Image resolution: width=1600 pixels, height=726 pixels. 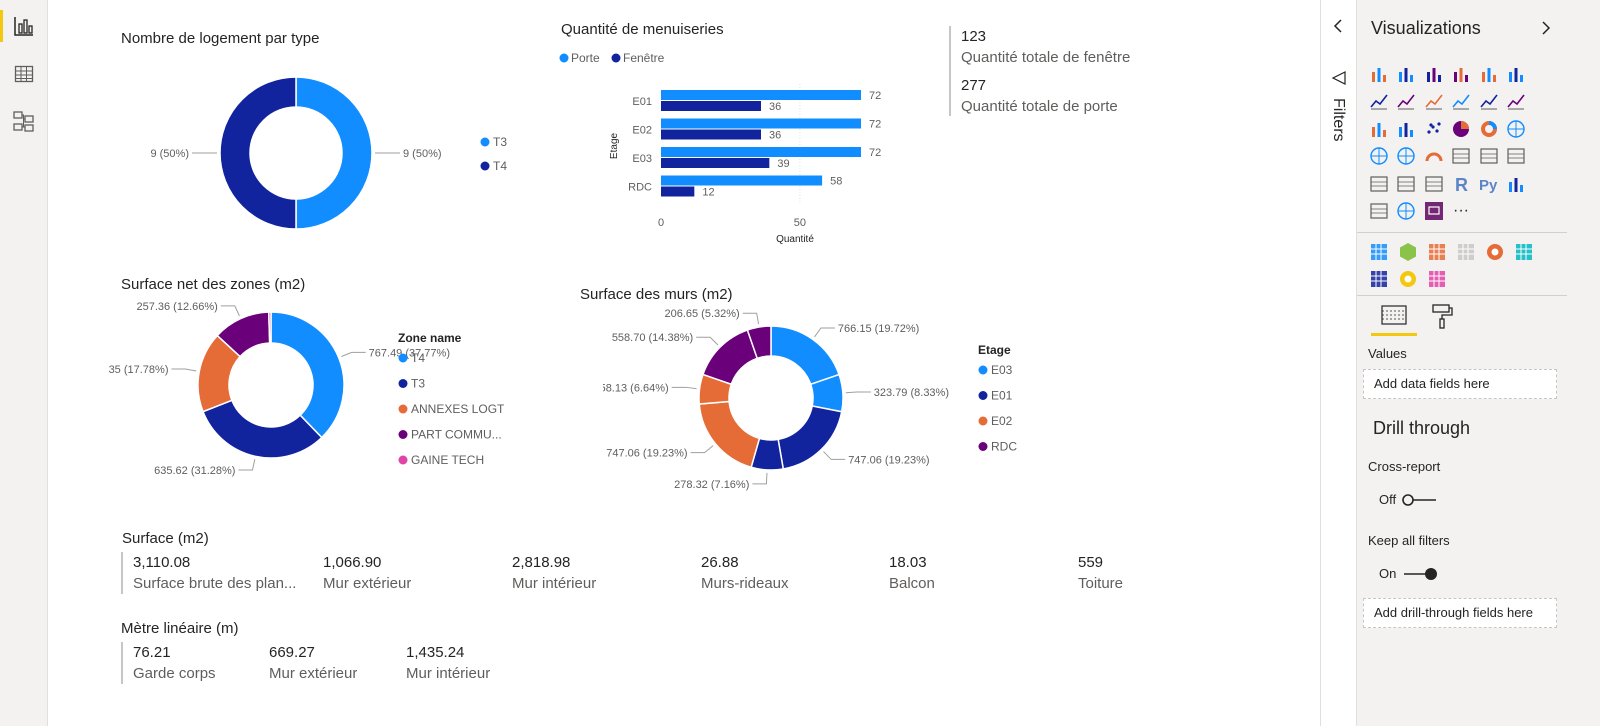 I want to click on area-chart-icon, so click(x=1406, y=101).